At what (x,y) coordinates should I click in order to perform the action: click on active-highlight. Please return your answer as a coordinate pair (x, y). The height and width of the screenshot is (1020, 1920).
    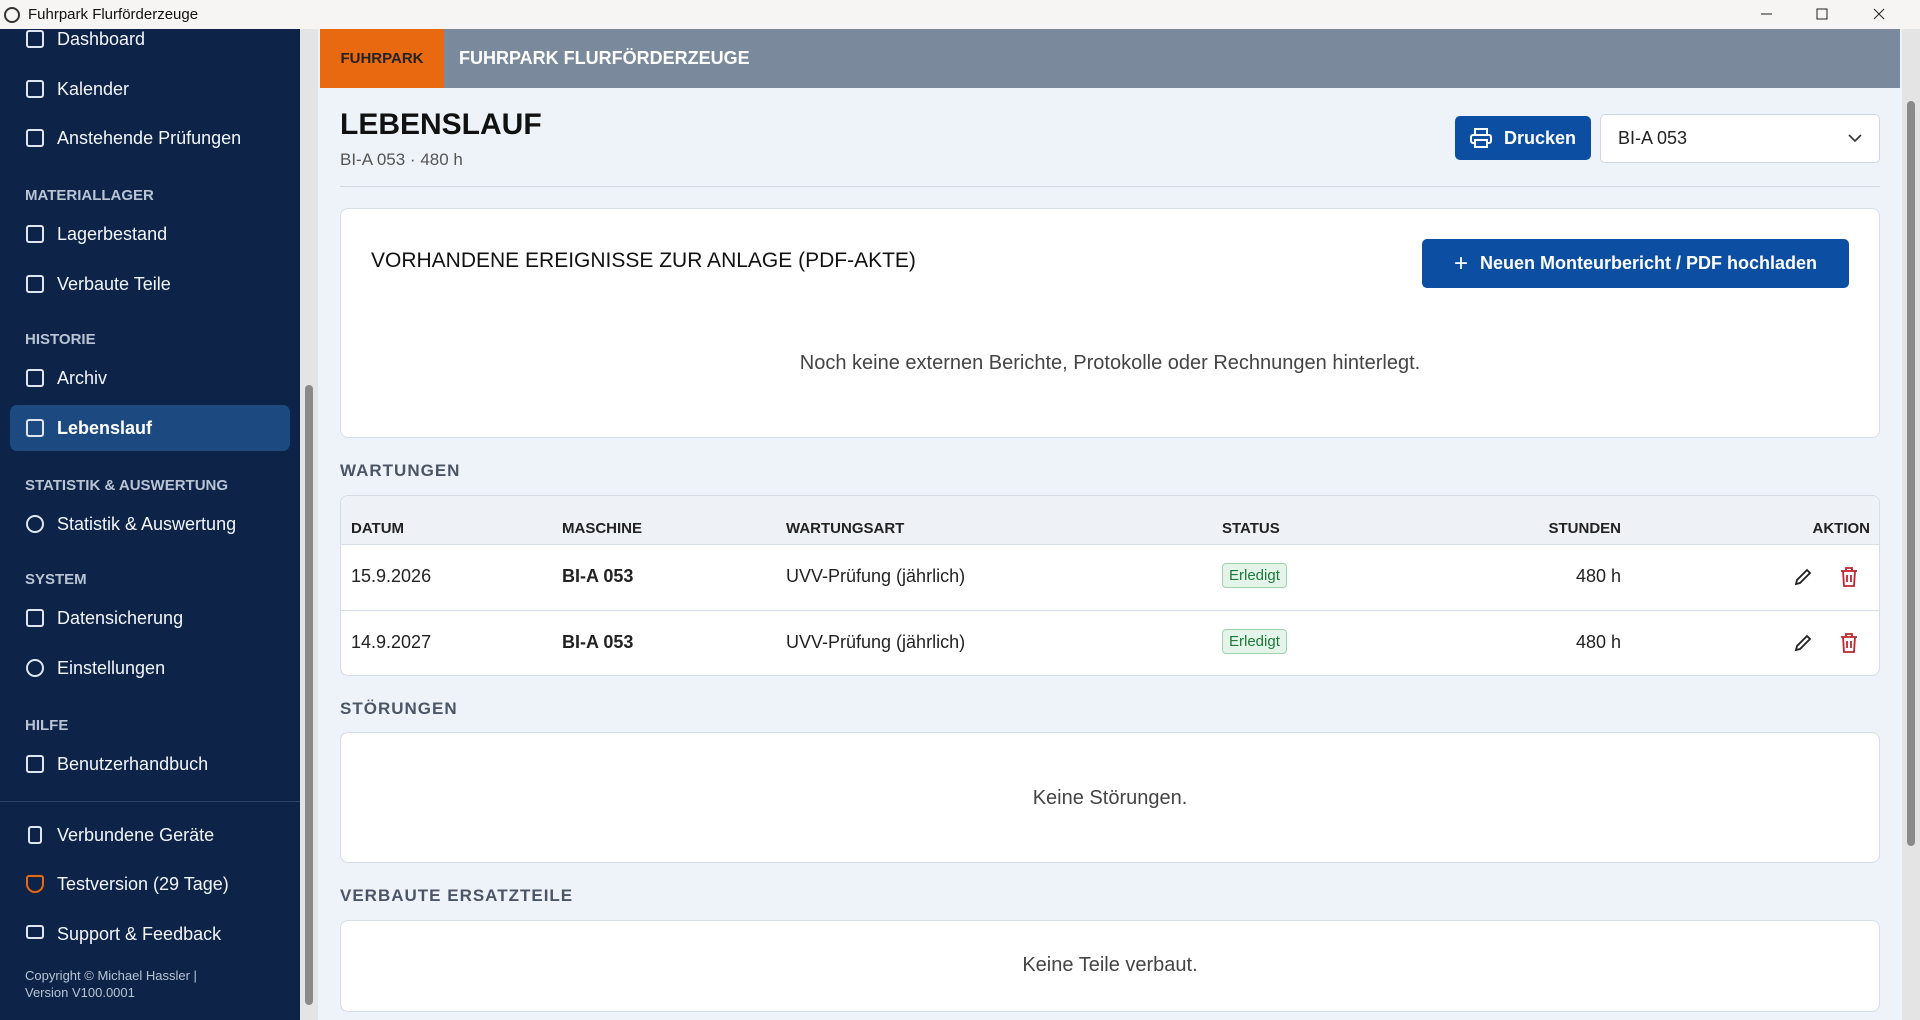
    Looking at the image, I should click on (150, 428).